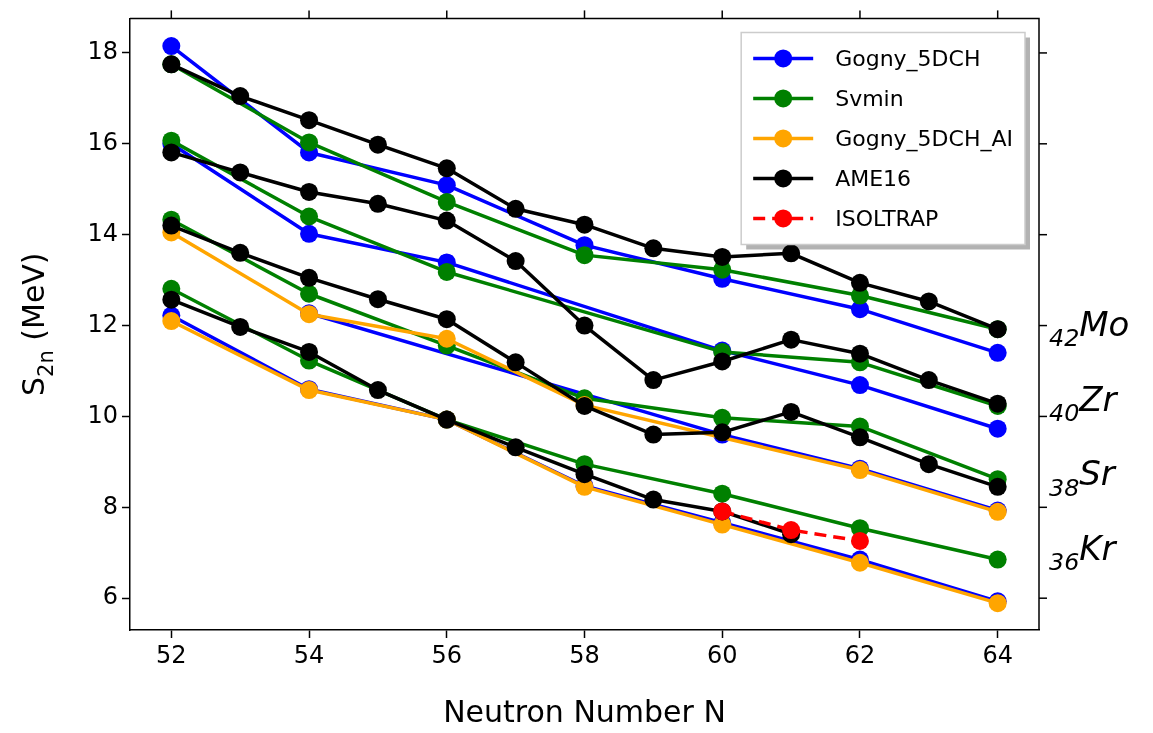 Image resolution: width=1153 pixels, height=733 pixels. Describe the element at coordinates (171, 654) in the screenshot. I see `x-tick-label: 52` at that location.